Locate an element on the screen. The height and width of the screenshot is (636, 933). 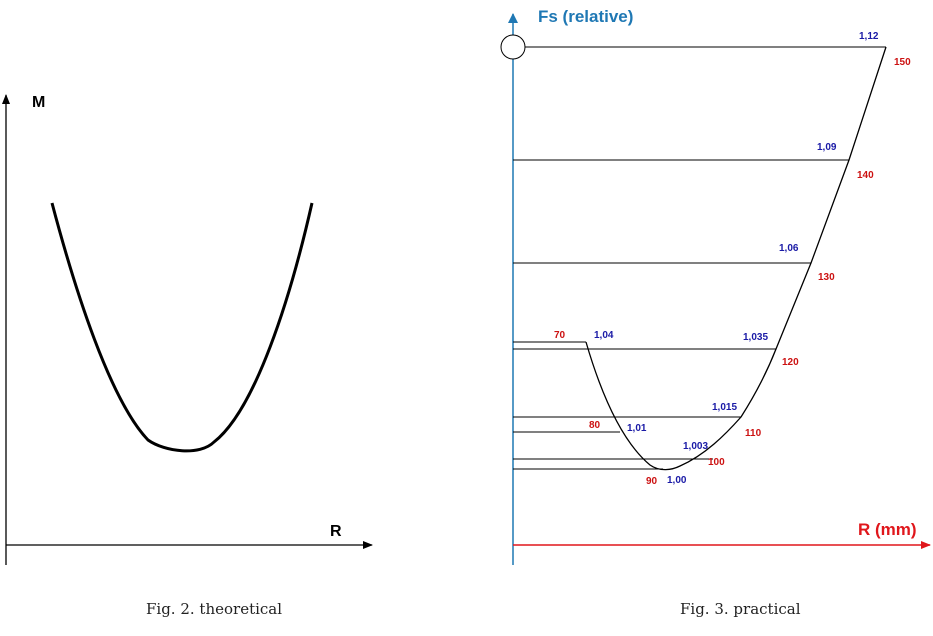
fs-label-1-01: 1,01 is located at coordinates (637, 428).